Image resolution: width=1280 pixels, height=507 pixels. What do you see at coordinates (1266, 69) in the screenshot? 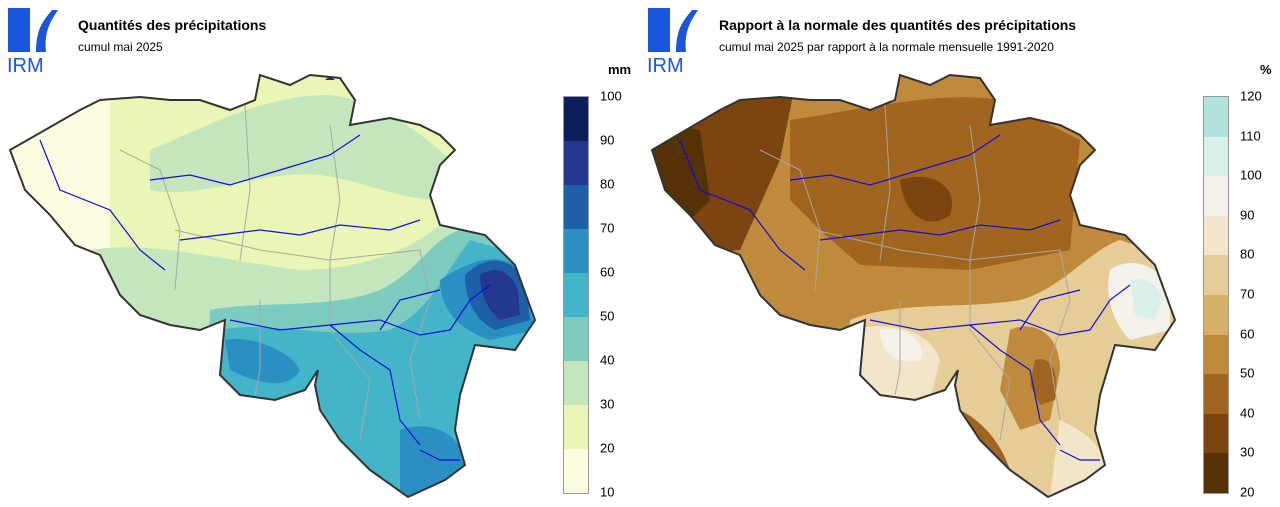
I see `right-unit: %` at bounding box center [1266, 69].